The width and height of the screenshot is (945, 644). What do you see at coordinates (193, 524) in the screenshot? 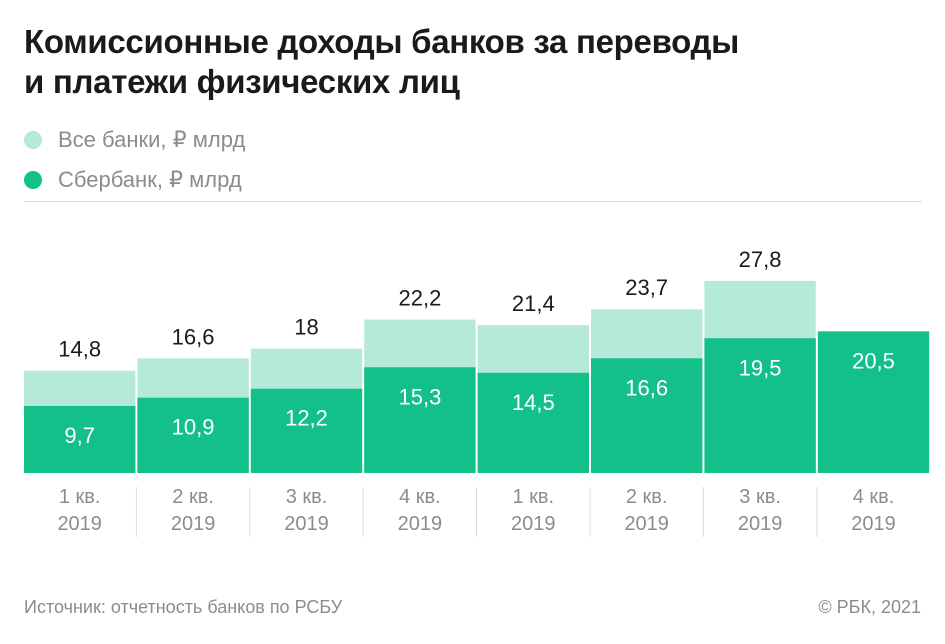
I see `x-tick-year-2: 2019` at bounding box center [193, 524].